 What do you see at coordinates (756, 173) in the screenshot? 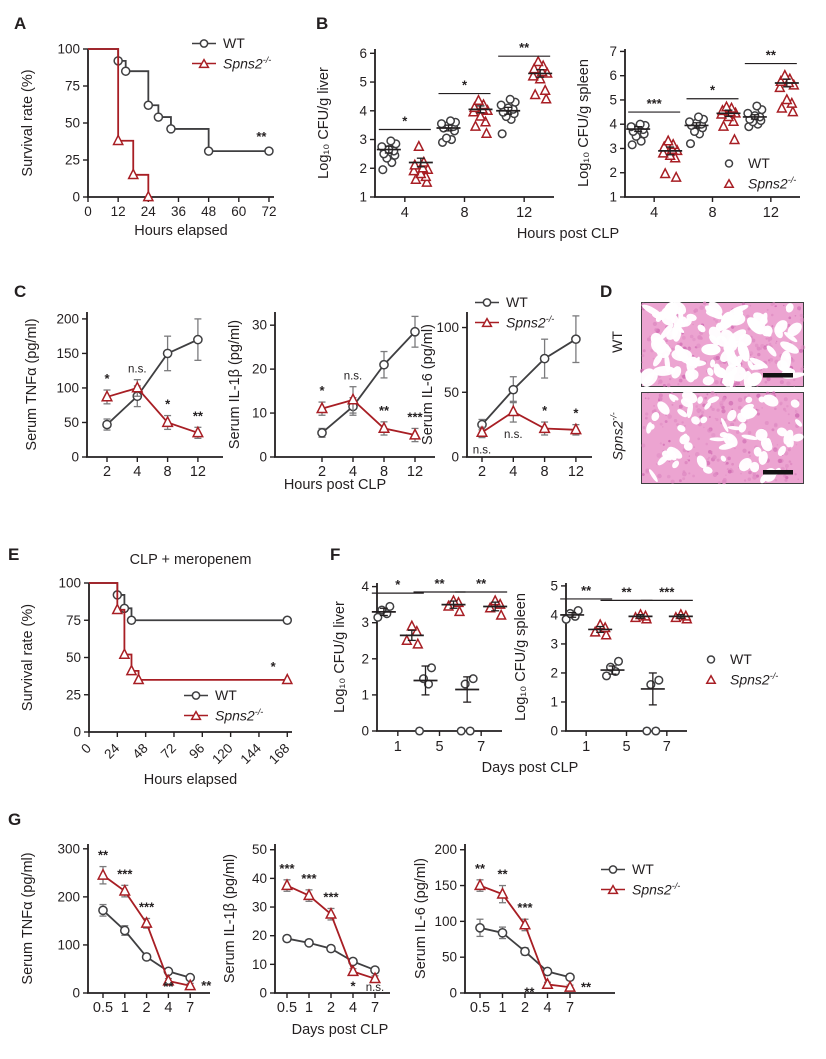
I see `legend-panel-b: WT Spns2-/-` at bounding box center [756, 173].